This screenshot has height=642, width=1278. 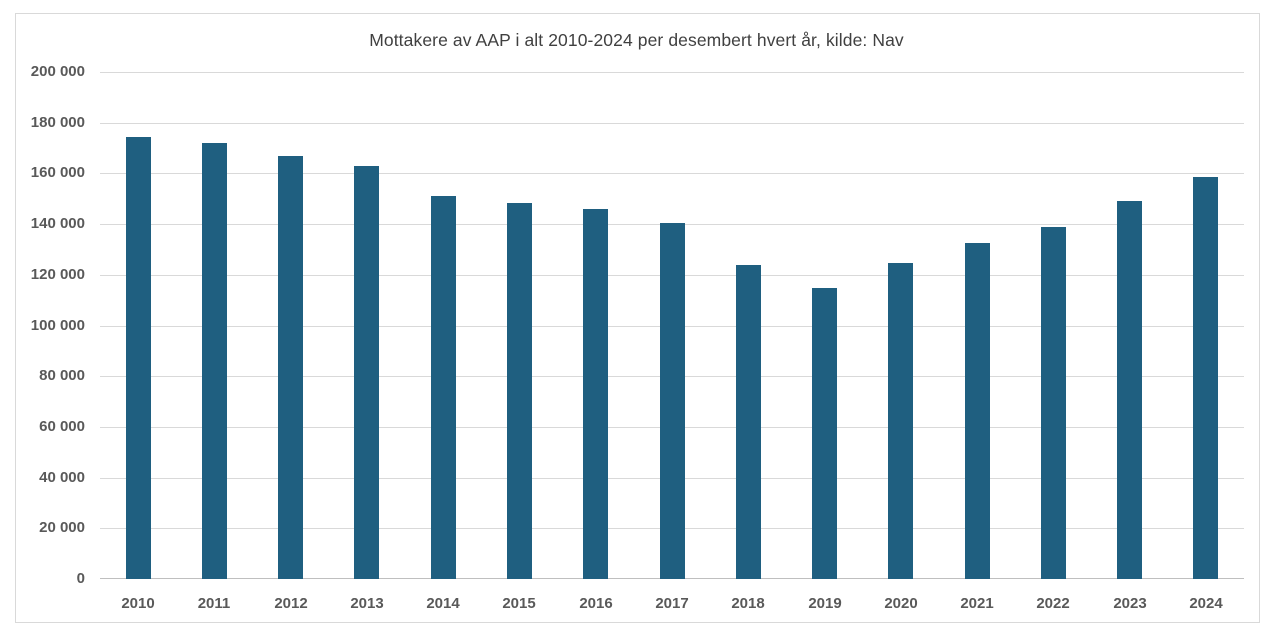 I want to click on y-axis-tick-label: 0, so click(x=80, y=578).